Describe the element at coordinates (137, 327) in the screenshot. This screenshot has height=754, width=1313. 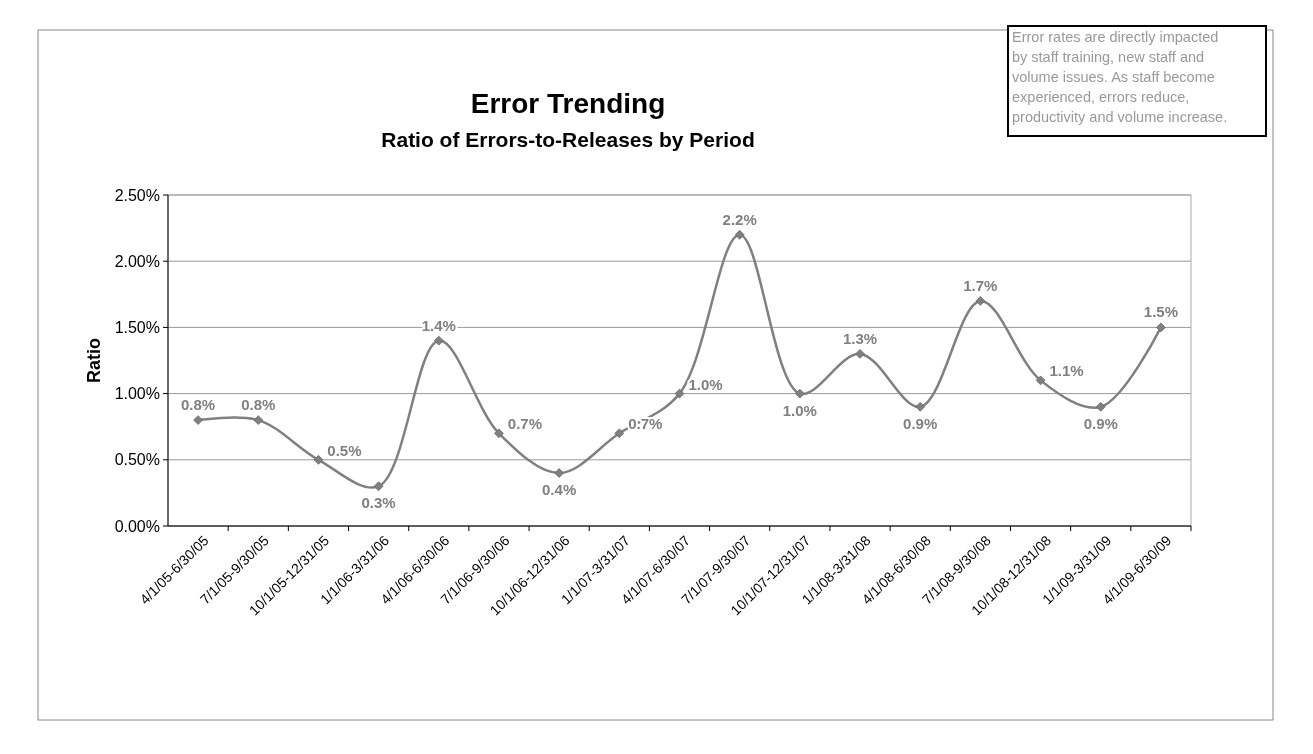
I see `y-tick-label: 1.50%` at that location.